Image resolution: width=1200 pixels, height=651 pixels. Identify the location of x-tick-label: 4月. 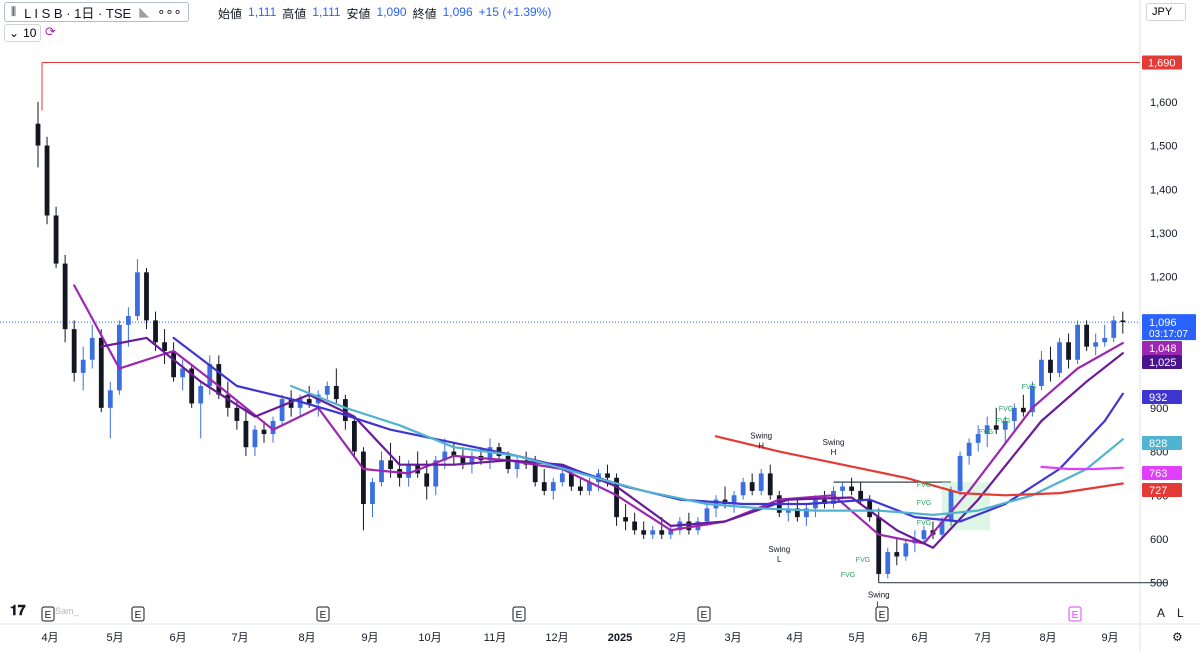
(49, 638).